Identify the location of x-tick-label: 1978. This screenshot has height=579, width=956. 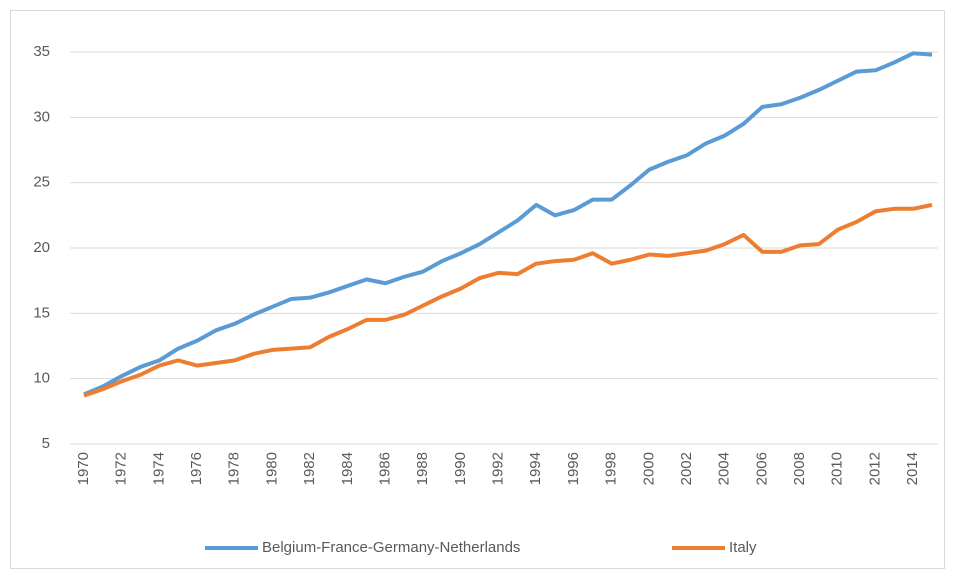
(234, 468).